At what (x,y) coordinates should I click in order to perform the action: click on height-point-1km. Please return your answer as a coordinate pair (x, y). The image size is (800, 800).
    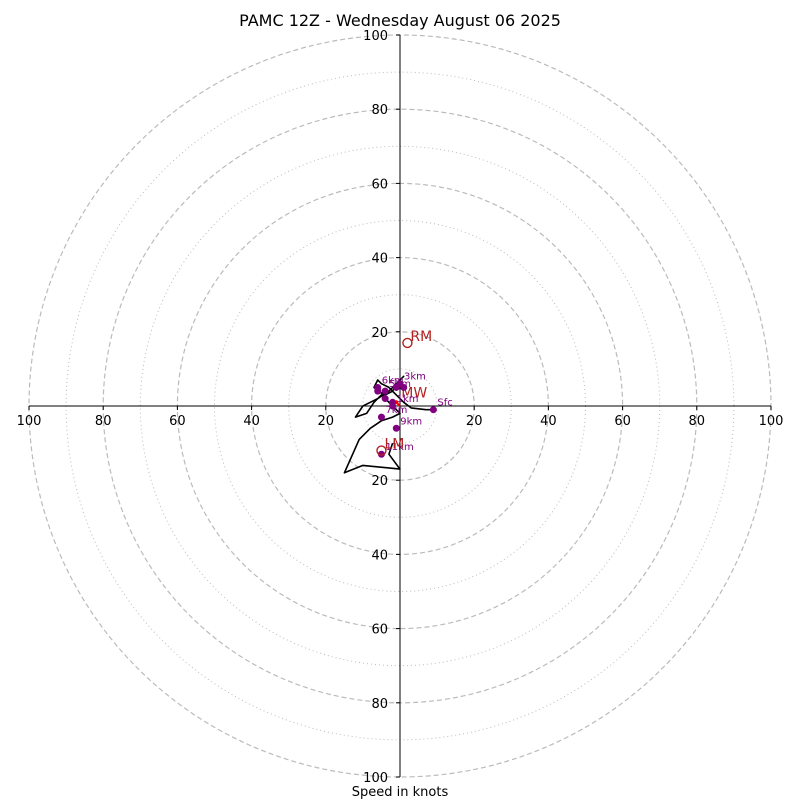
    Looking at the image, I should click on (393, 406).